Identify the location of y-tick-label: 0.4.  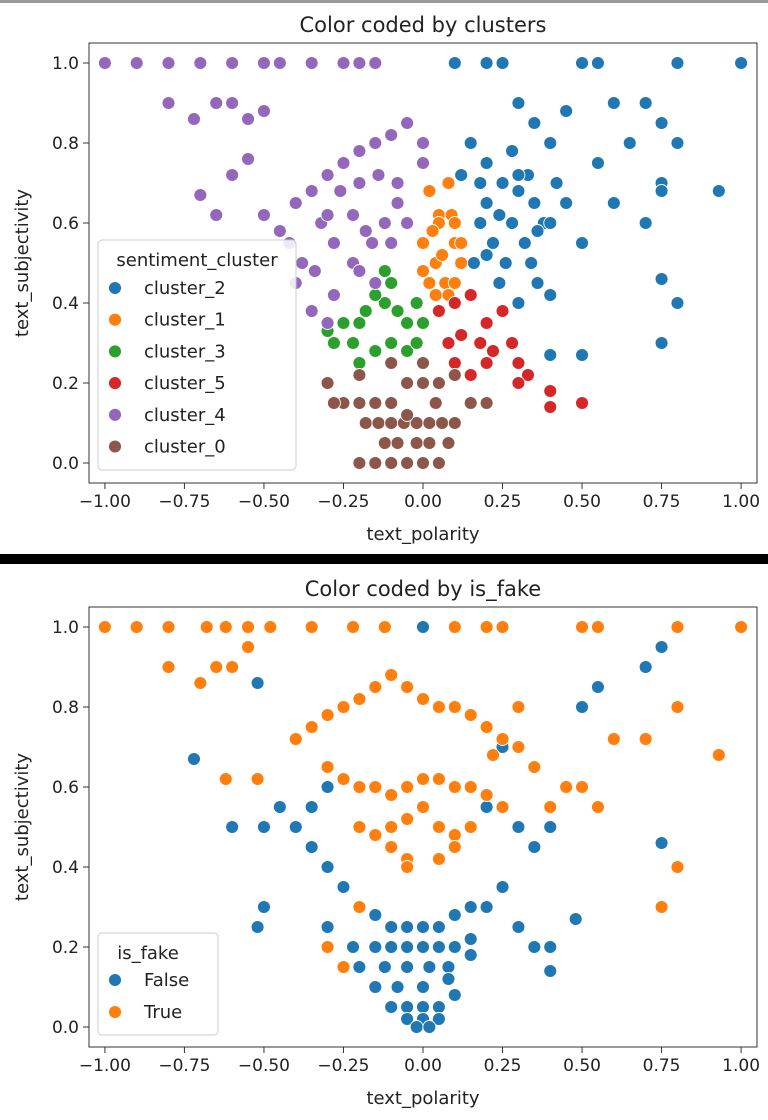
(65, 304).